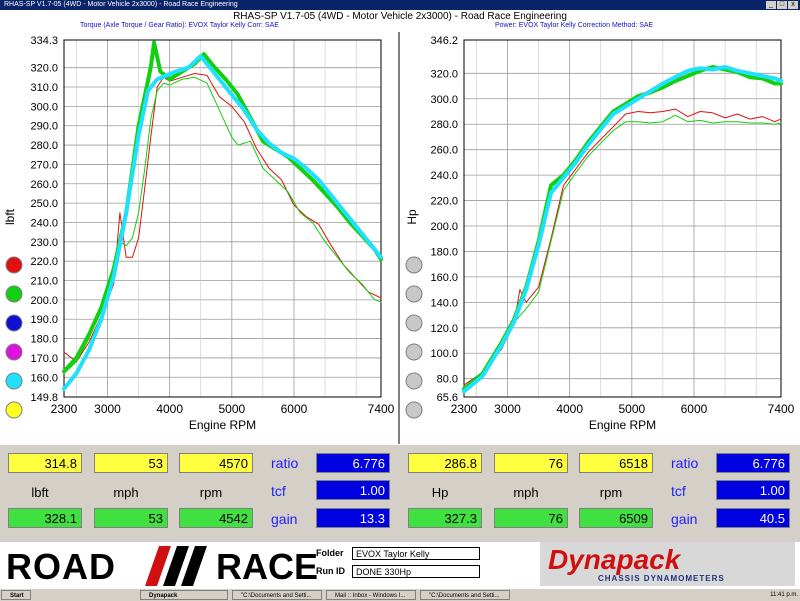  I want to click on y-axis-label: Hp, so click(412, 217).